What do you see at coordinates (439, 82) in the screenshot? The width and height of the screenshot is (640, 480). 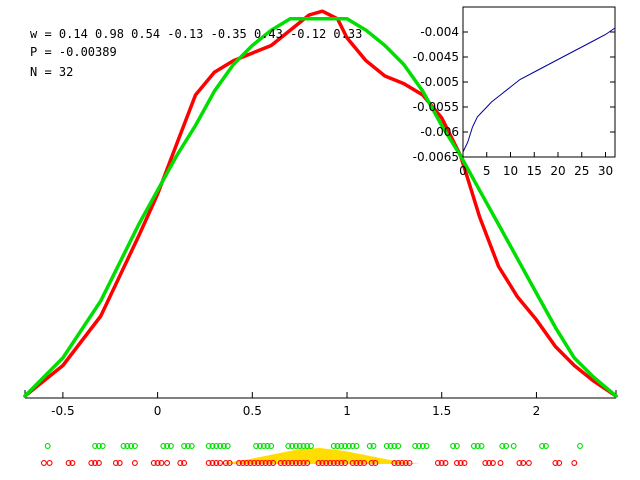 I see `inset-y-tick-label: -0.005` at bounding box center [439, 82].